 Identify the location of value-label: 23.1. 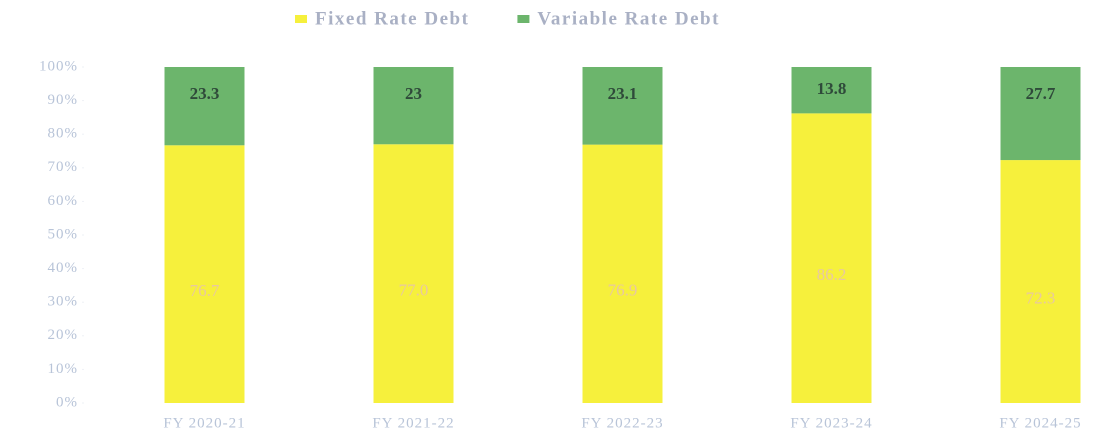
(623, 93).